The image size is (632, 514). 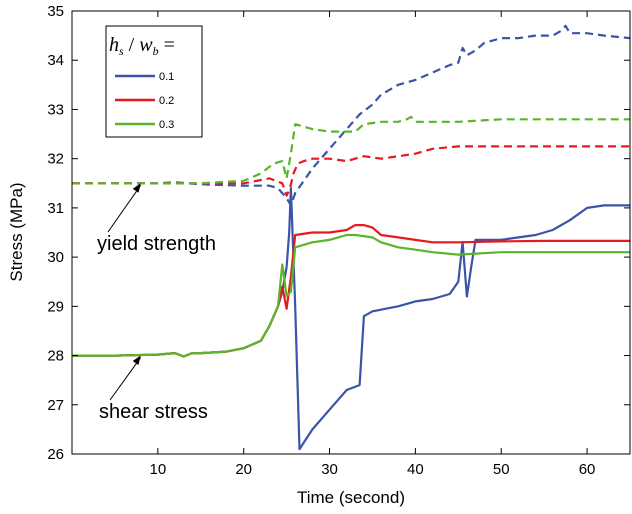 What do you see at coordinates (121, 51) in the screenshot?
I see `legend-title-h-sub: s` at bounding box center [121, 51].